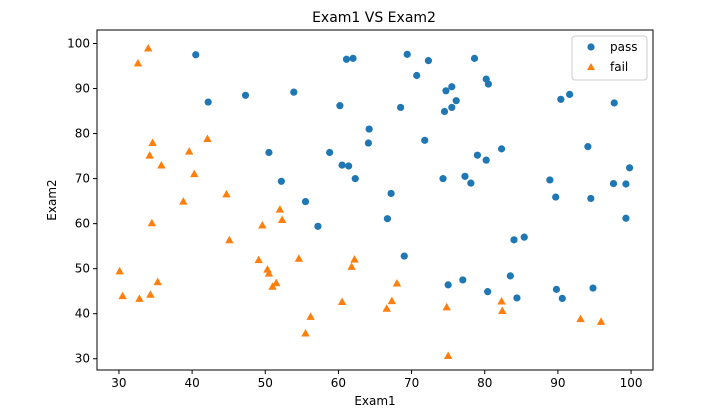 The height and width of the screenshot is (417, 703). Describe the element at coordinates (118, 383) in the screenshot. I see `x-tick-label: 30` at that location.